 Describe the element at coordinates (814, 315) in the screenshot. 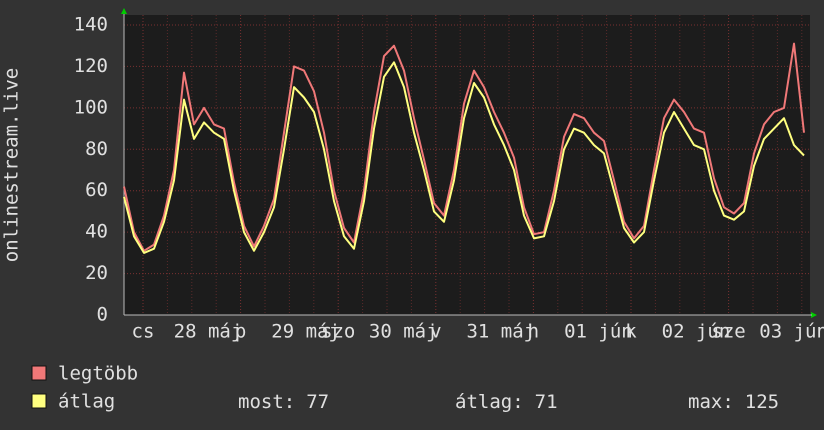

I see `x-arrow` at that location.